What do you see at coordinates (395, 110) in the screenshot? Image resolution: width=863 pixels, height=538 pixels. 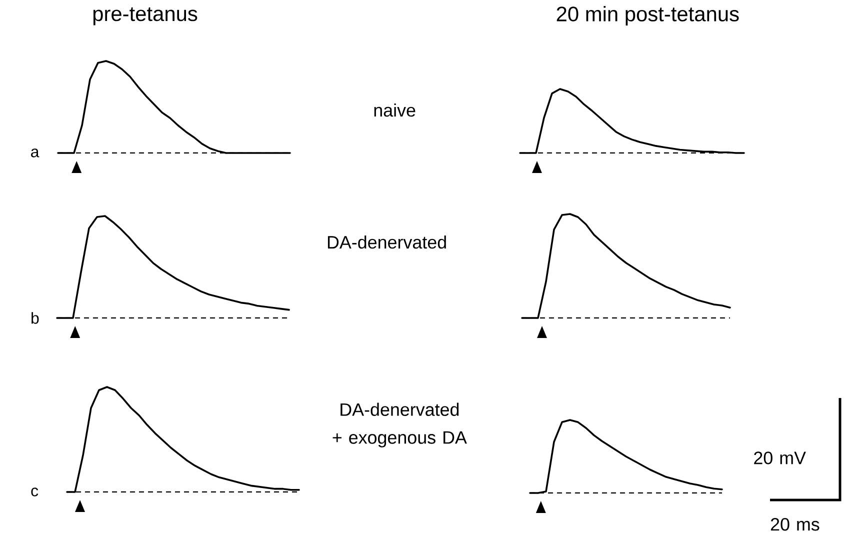 I see `text: naive` at bounding box center [395, 110].